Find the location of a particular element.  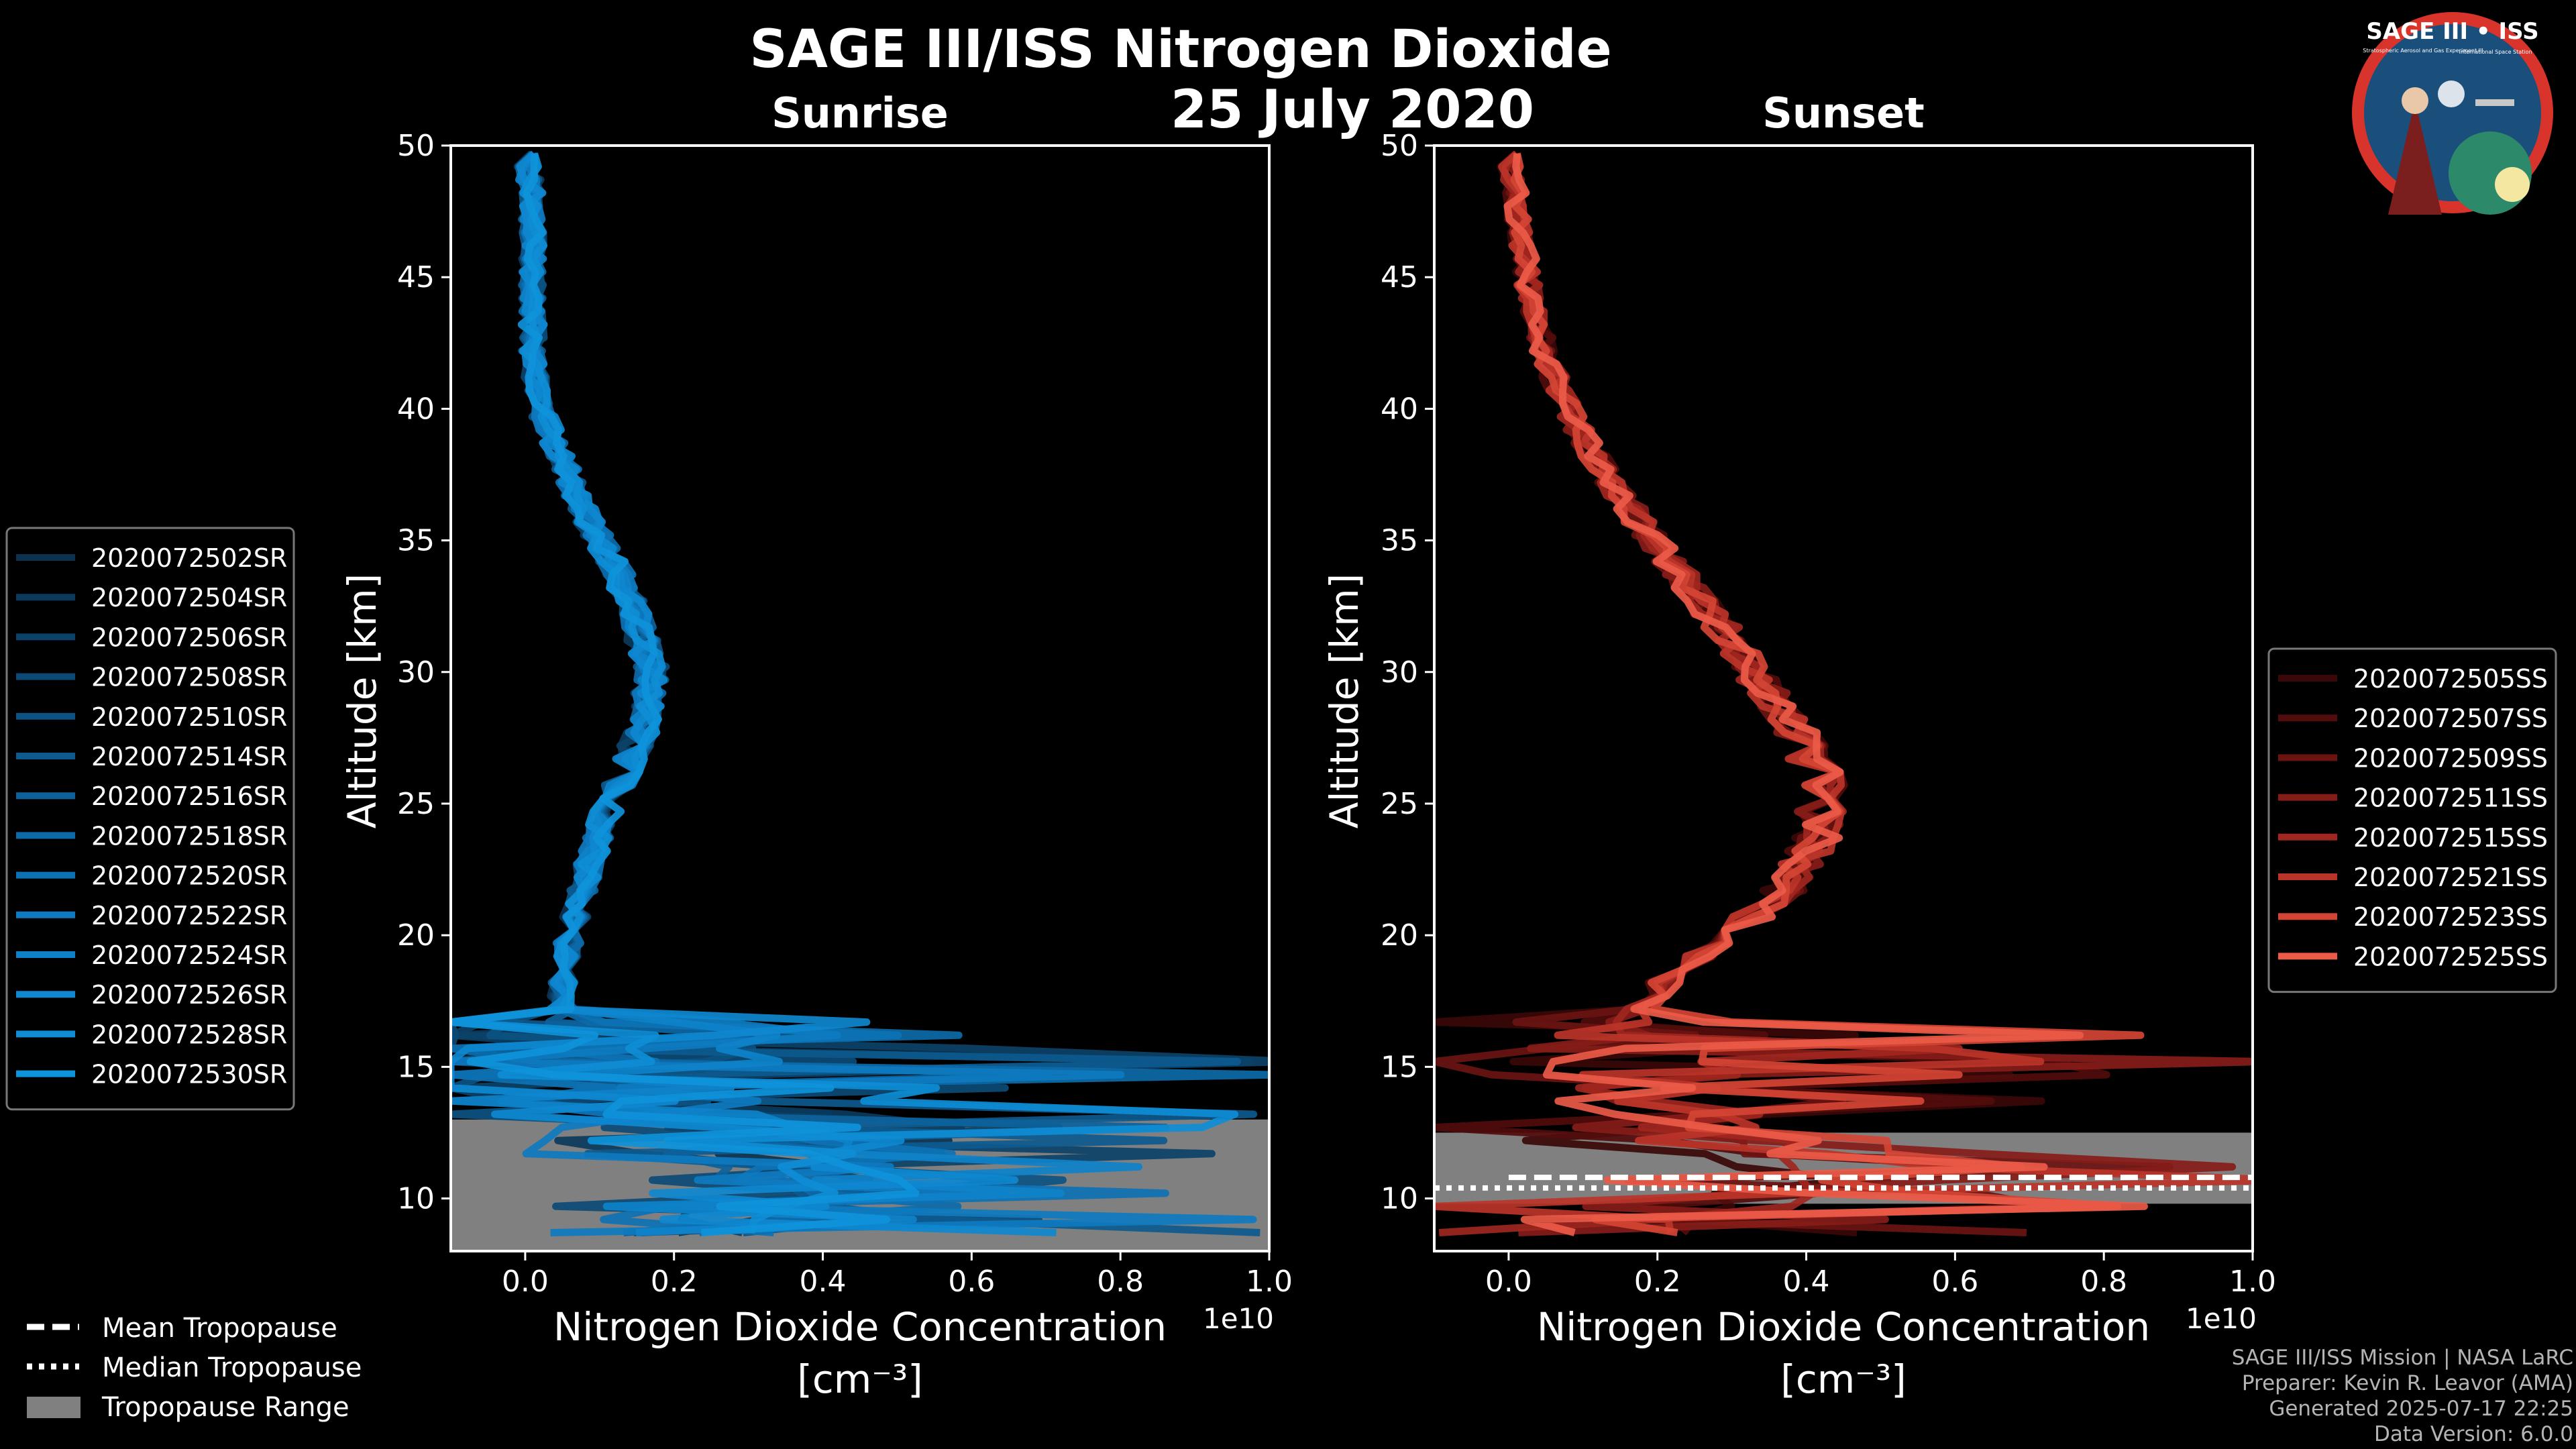

legend-entry: 2020072524SR is located at coordinates (189, 955).